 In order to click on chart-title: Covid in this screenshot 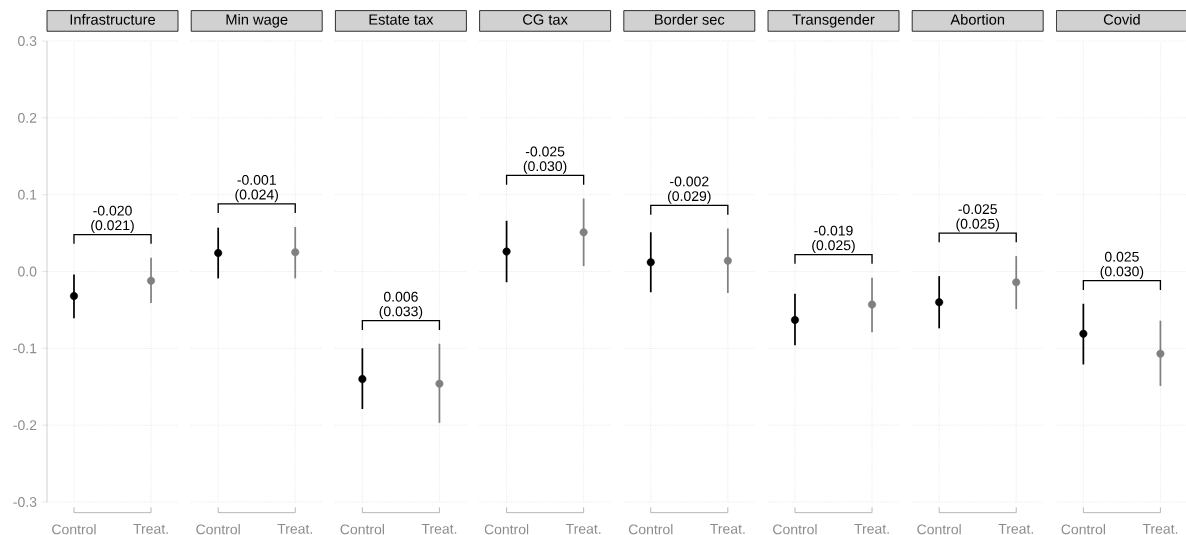, I will do `click(1121, 19)`.